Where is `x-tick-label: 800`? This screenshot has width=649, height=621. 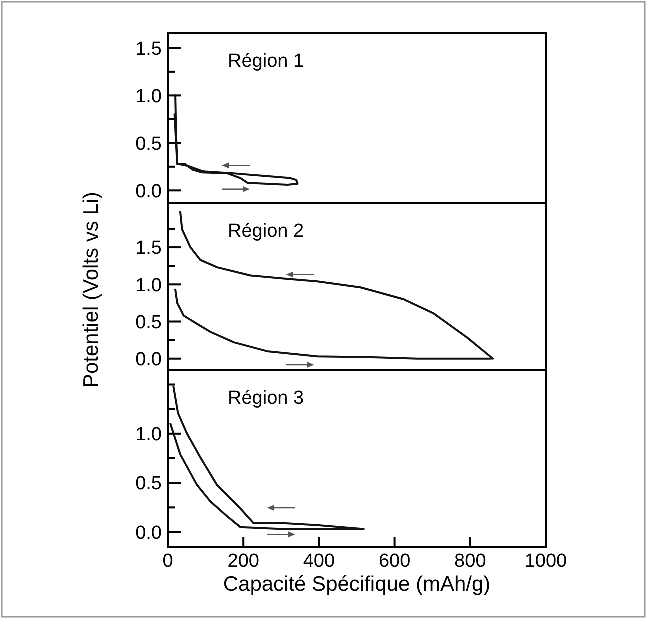
x-tick-label: 800 is located at coordinates (470, 561).